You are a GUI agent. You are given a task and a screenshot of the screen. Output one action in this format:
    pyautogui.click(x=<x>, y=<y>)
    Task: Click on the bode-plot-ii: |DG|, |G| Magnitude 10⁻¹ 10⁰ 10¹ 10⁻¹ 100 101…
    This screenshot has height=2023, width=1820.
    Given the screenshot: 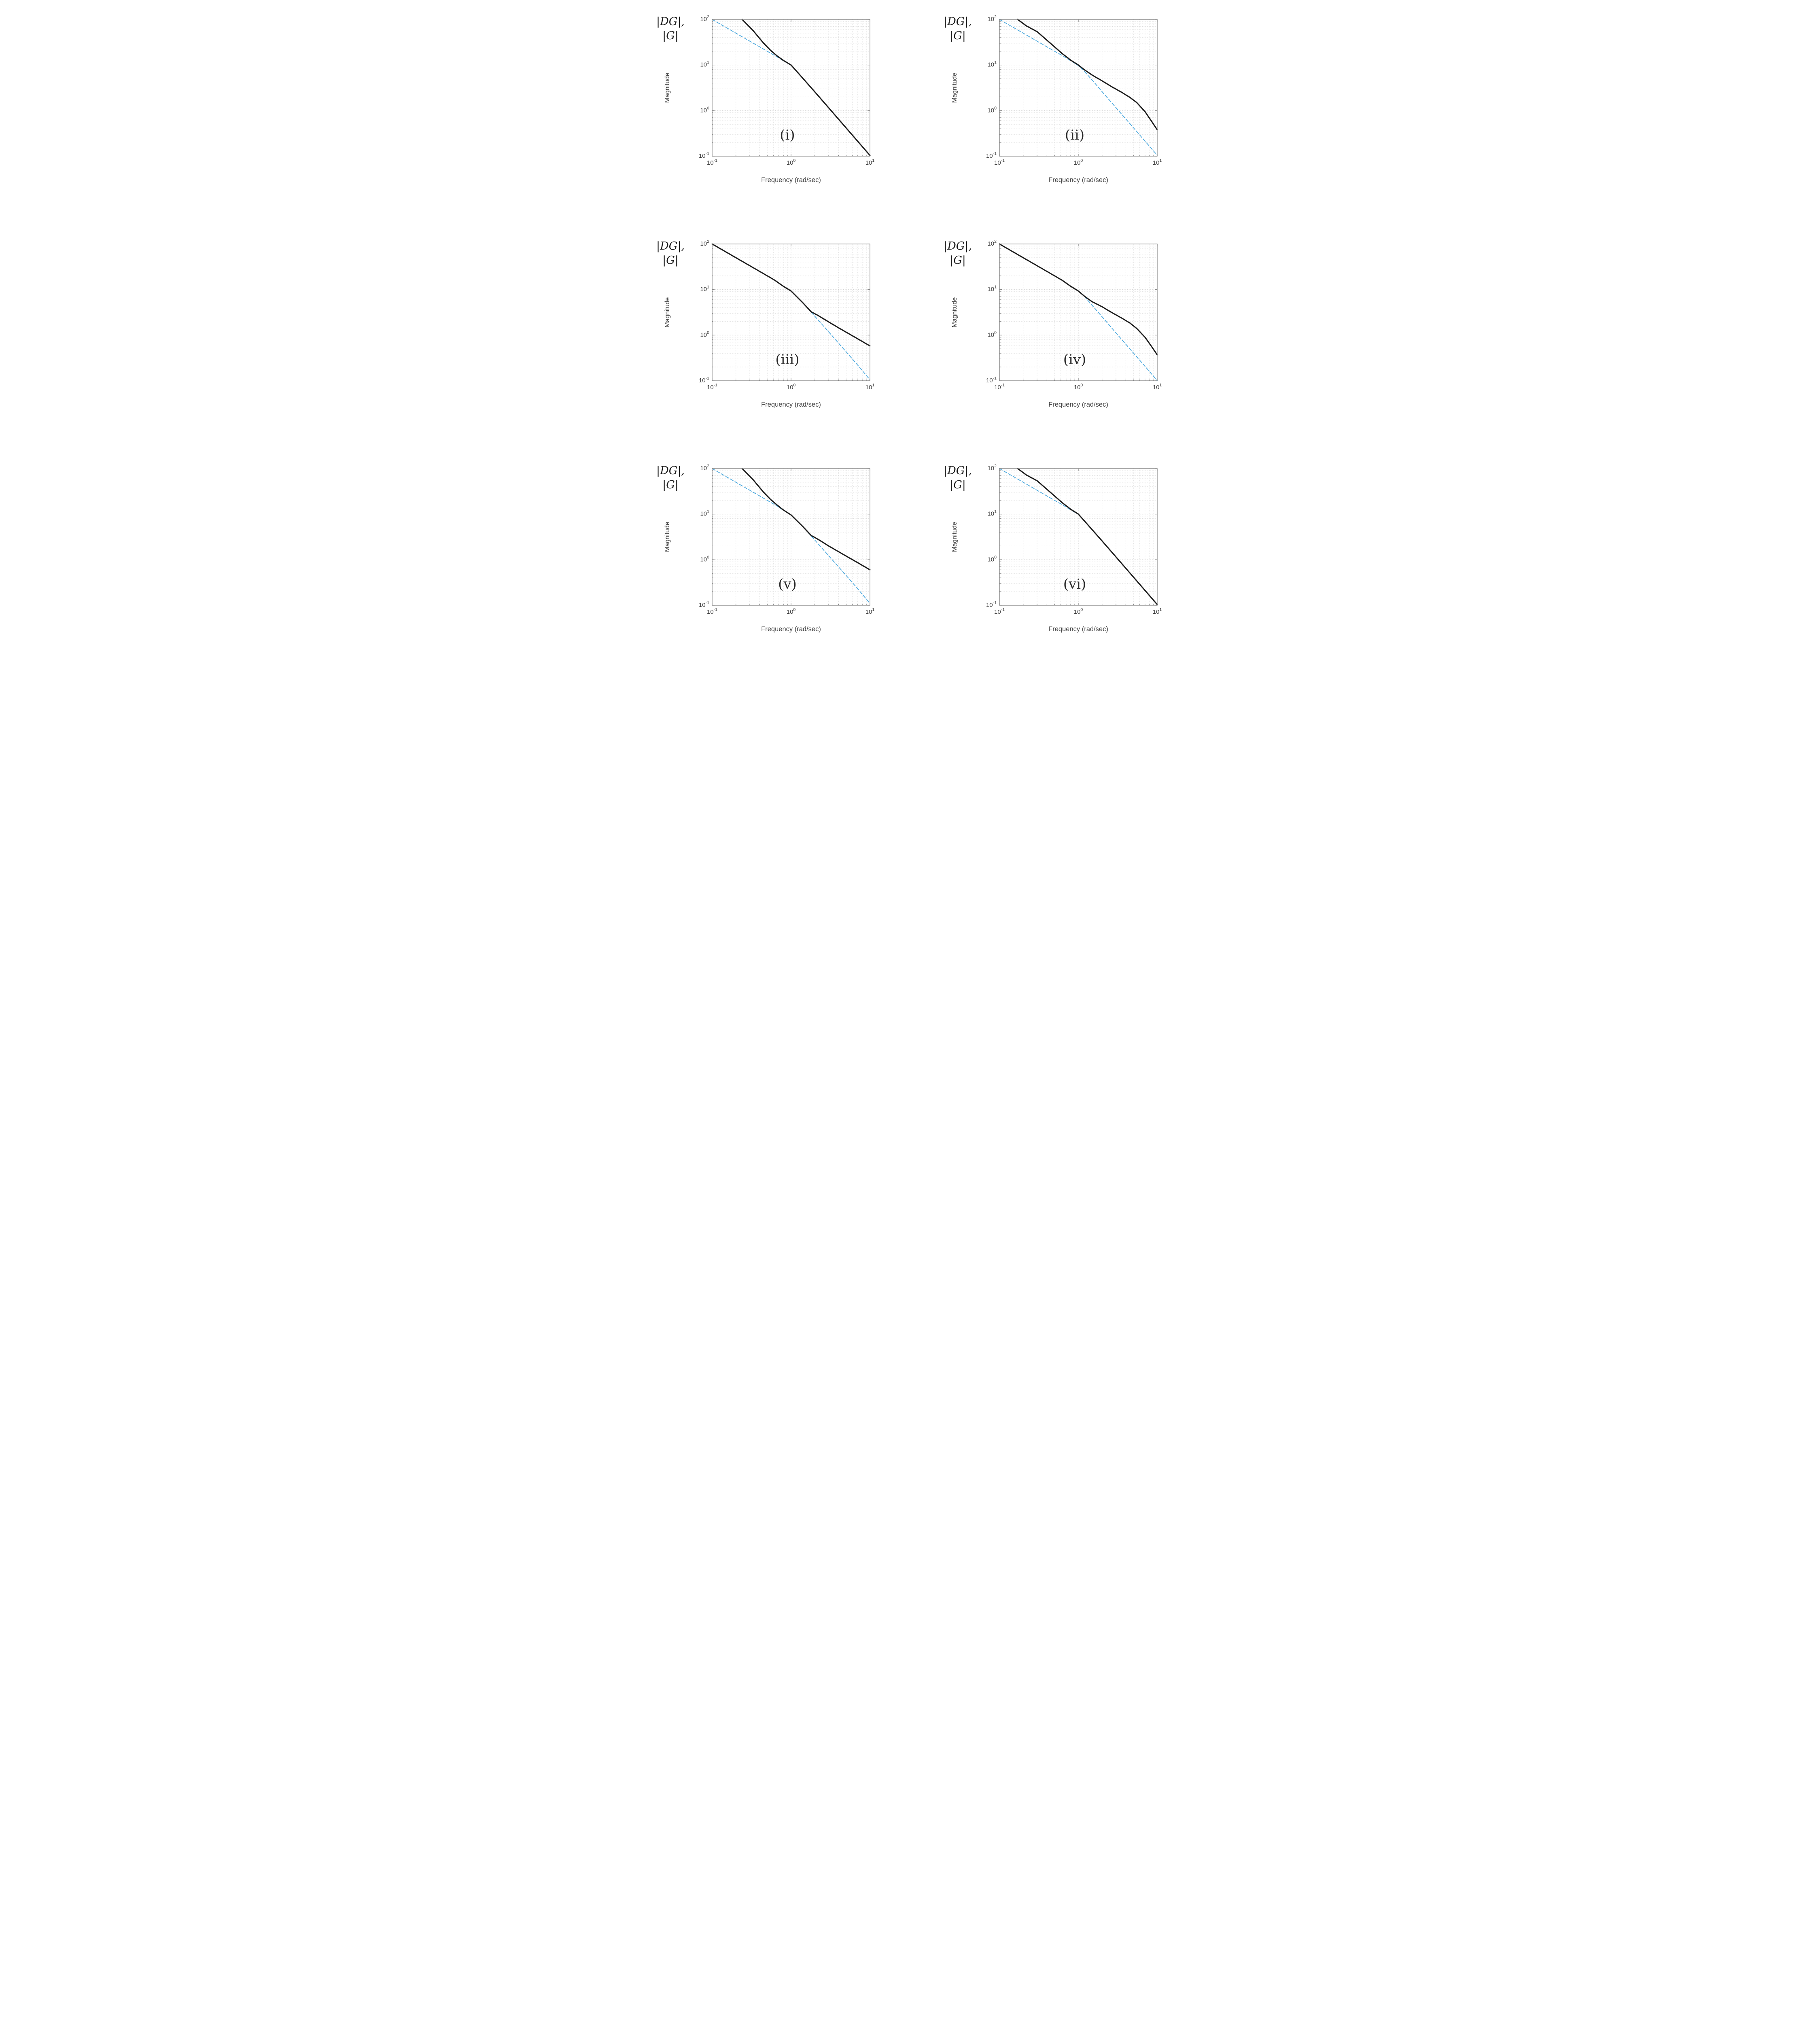 What is the action you would take?
    pyautogui.click(x=1053, y=103)
    